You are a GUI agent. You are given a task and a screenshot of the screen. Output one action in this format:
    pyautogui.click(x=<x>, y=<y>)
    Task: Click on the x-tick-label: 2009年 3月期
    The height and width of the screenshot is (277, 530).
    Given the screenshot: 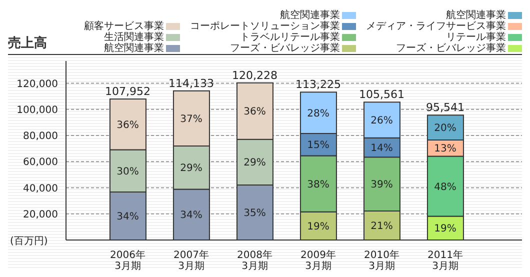 What is the action you would take?
    pyautogui.click(x=318, y=260)
    